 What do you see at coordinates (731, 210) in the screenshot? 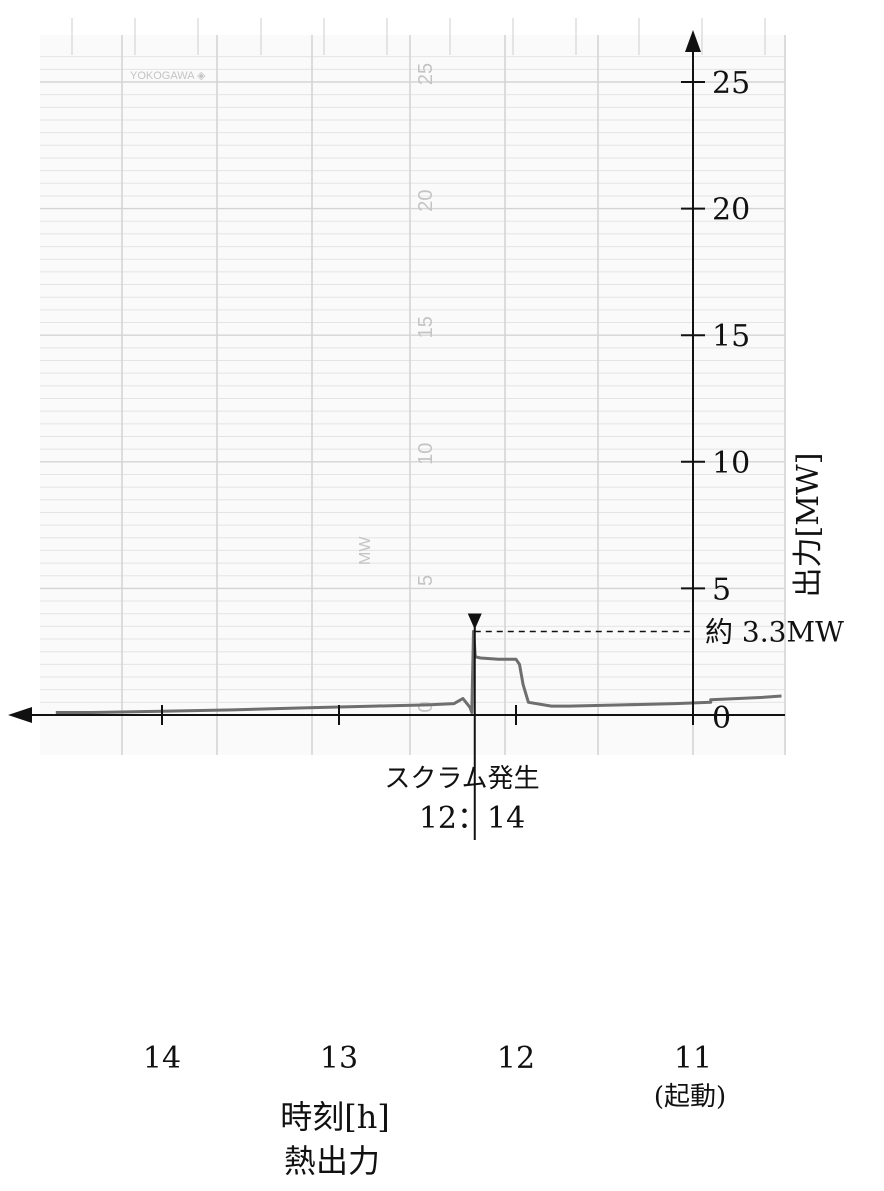
I see `y-tick-label: 20` at bounding box center [731, 210].